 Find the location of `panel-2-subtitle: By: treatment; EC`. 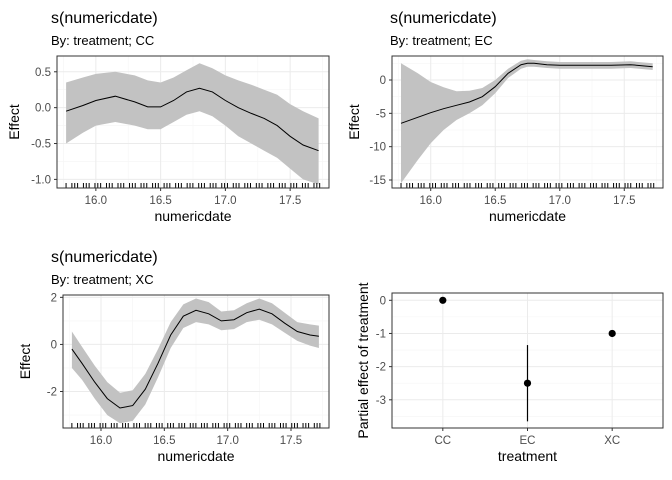

panel-2-subtitle: By: treatment; EC is located at coordinates (441, 40).